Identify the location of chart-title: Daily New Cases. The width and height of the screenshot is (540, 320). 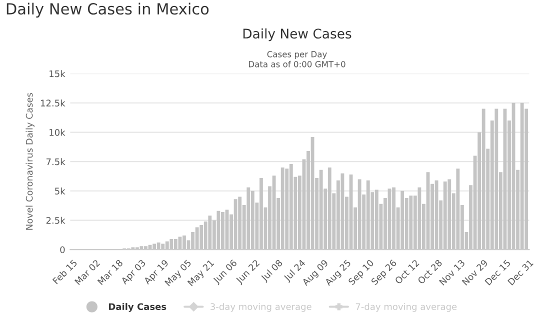
(297, 35).